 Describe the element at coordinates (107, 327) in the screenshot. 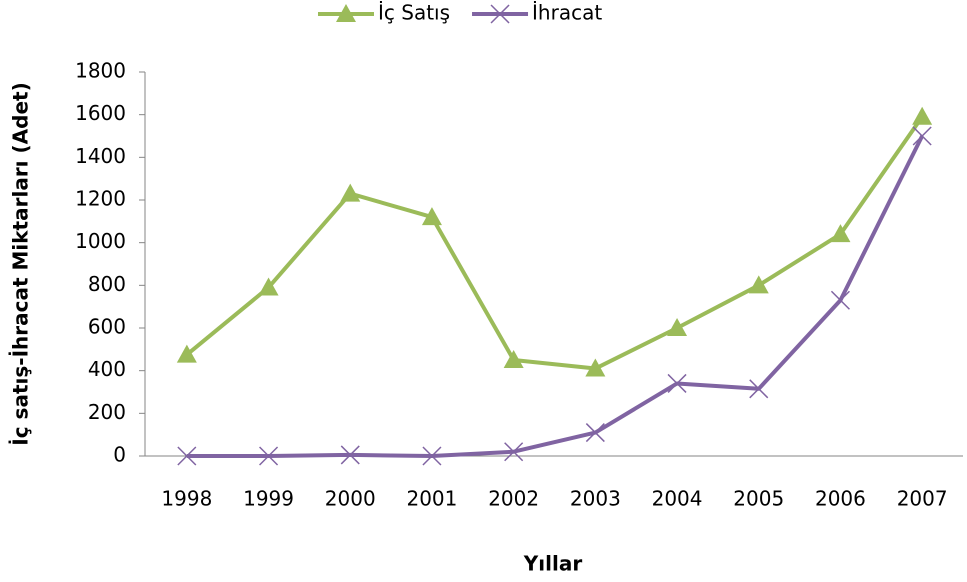

I see `y-tick-label: 600` at that location.